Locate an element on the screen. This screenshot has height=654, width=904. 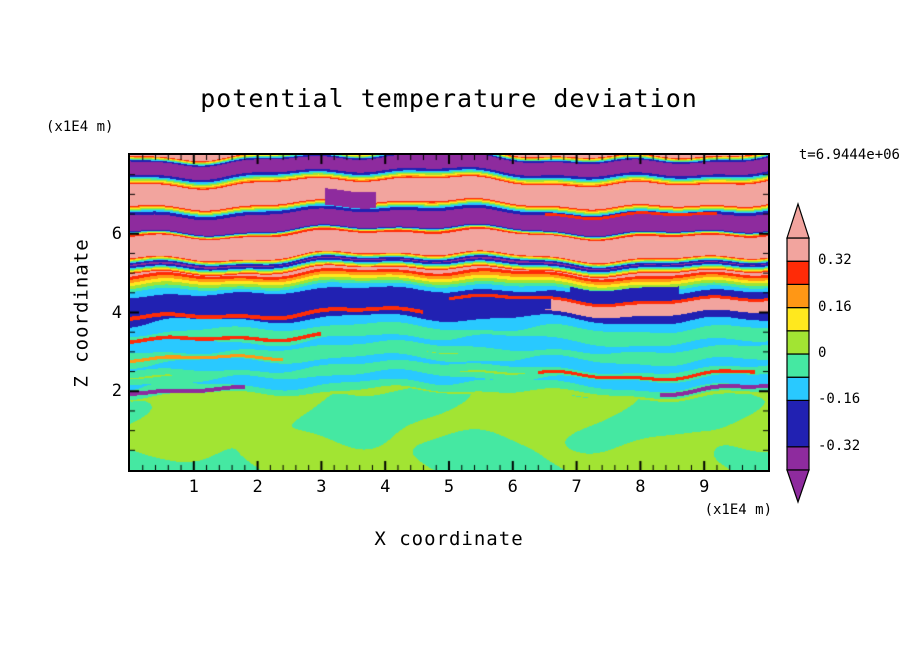
x-axis-unit-label: (x1E4 m) is located at coordinates (738, 510).